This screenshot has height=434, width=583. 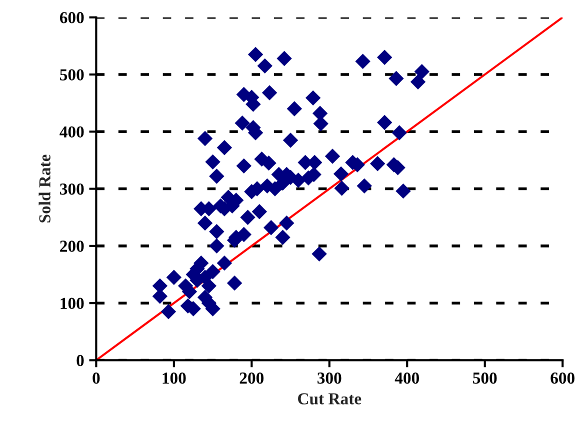 I want to click on x-tick-label: 200, so click(x=252, y=378).